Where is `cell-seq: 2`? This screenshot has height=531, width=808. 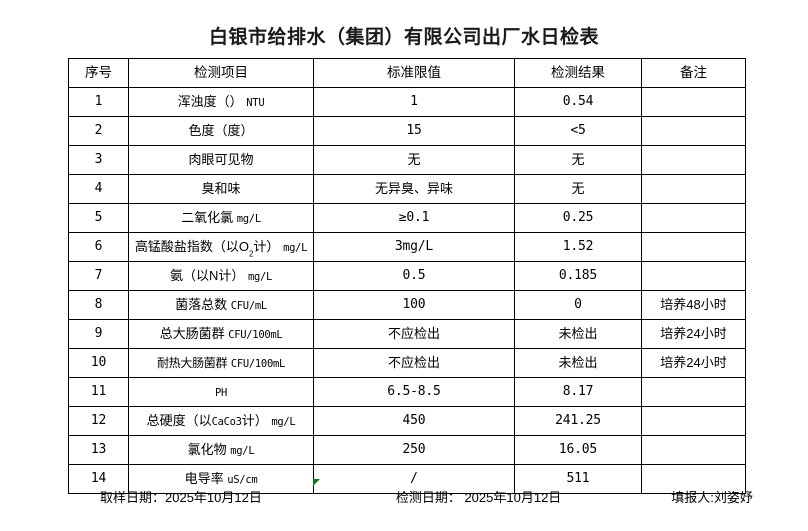
cell-seq: 2 is located at coordinates (98, 131).